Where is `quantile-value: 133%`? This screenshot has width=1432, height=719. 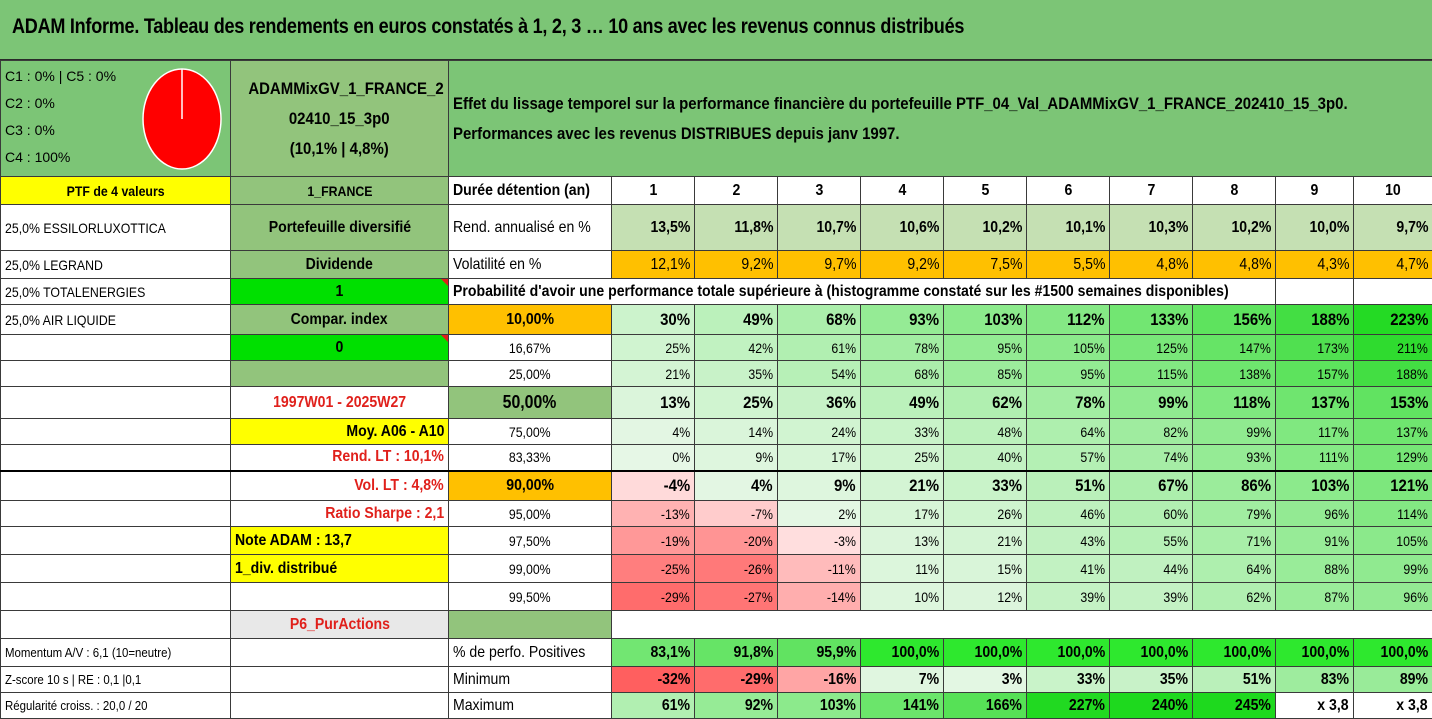 quantile-value: 133% is located at coordinates (1151, 320).